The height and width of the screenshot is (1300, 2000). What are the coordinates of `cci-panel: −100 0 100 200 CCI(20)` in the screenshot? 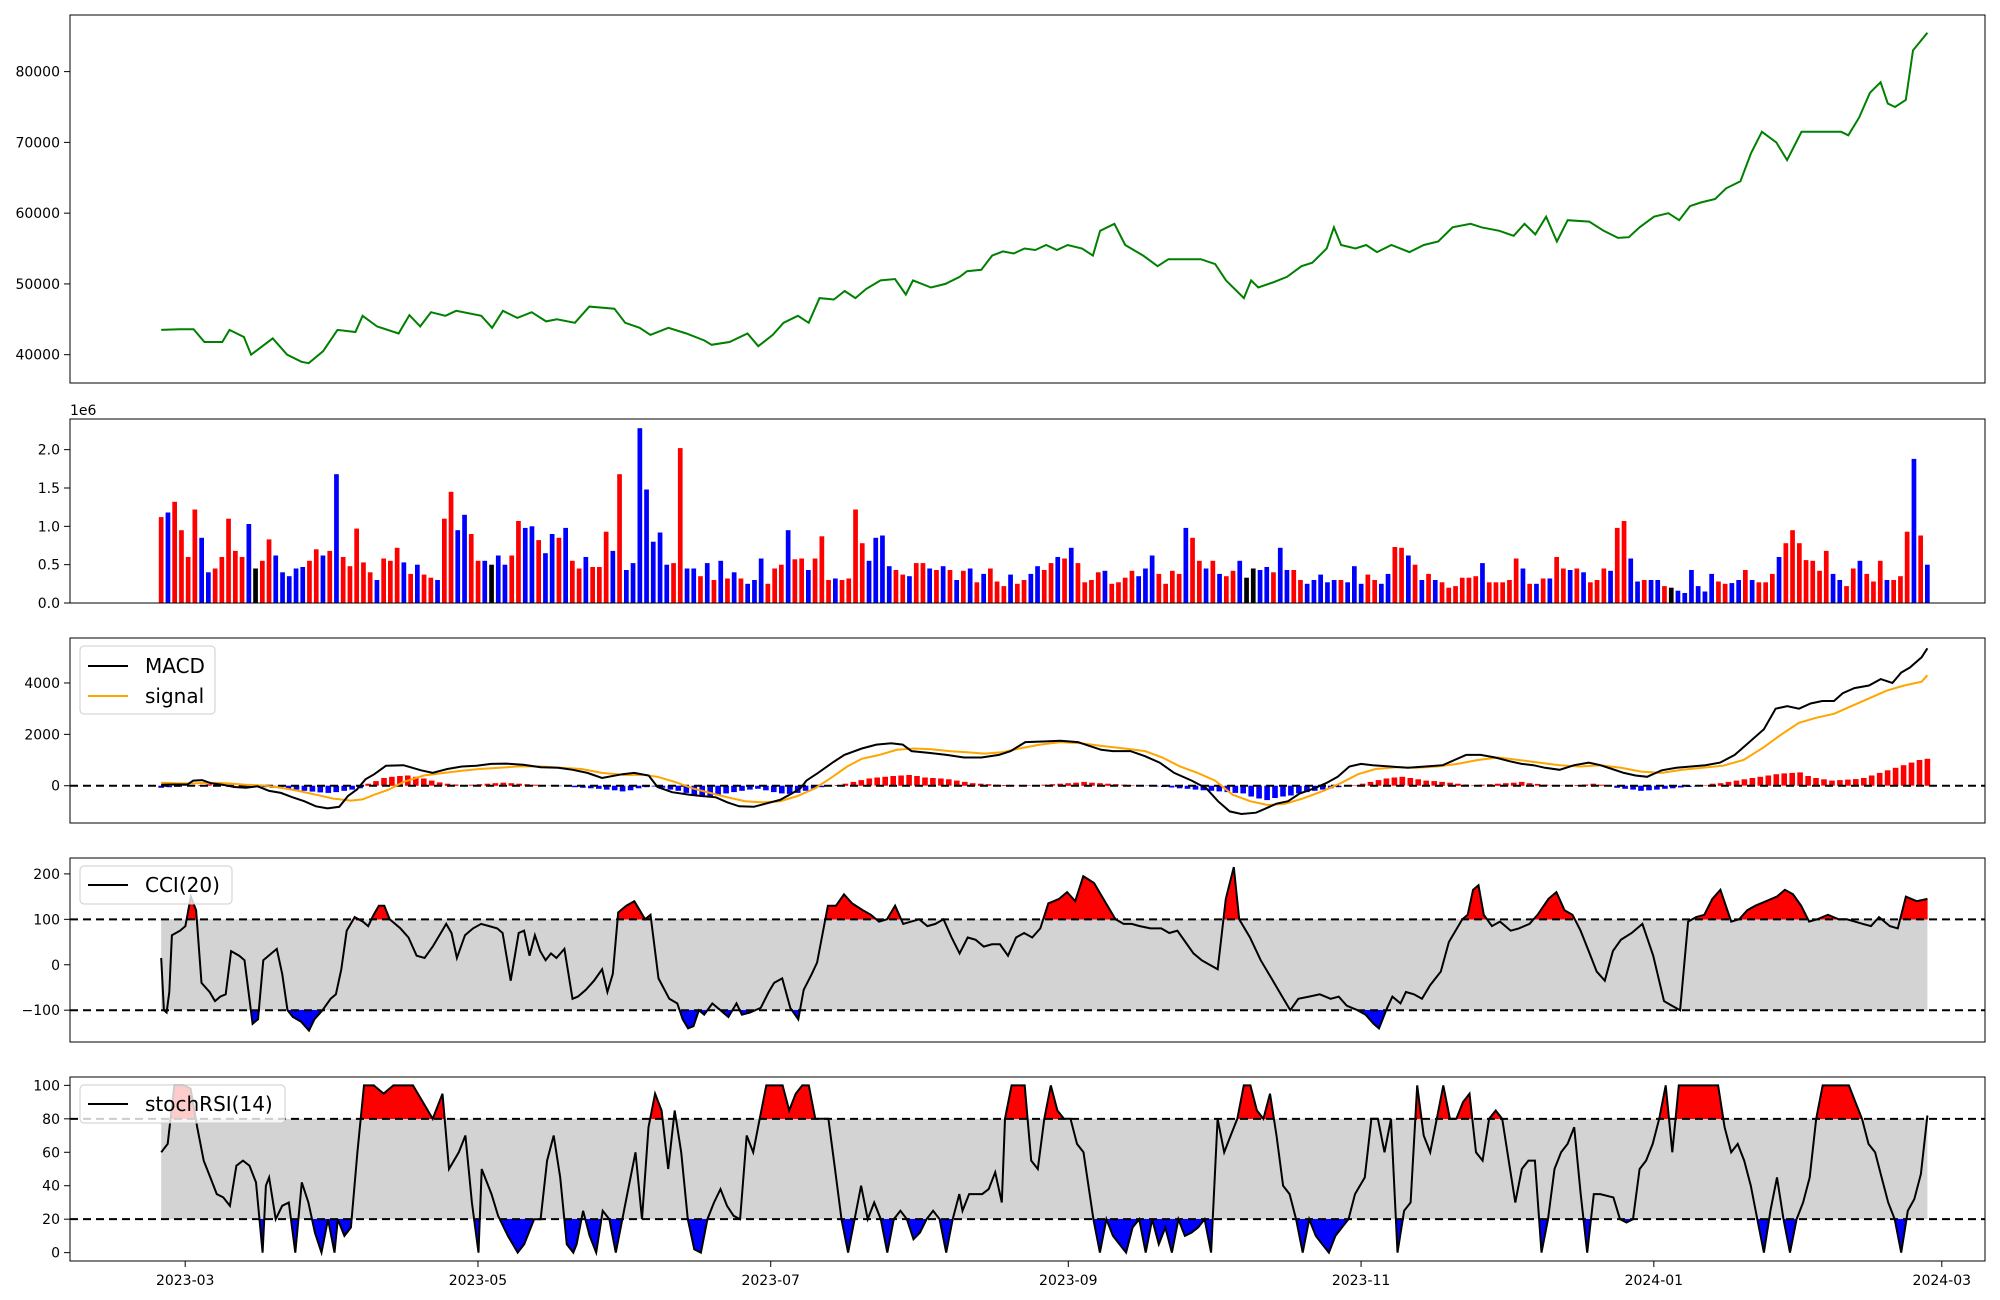 It's located at (1004, 950).